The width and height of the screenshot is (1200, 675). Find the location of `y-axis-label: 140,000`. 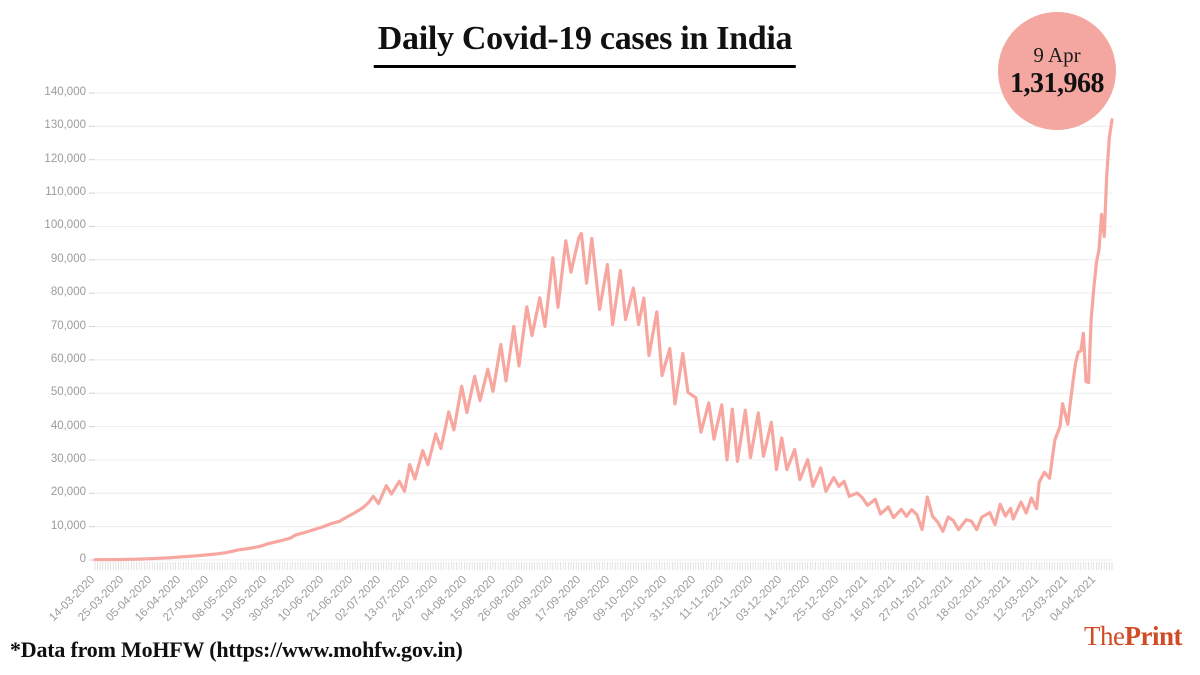

y-axis-label: 140,000 is located at coordinates (65, 92).